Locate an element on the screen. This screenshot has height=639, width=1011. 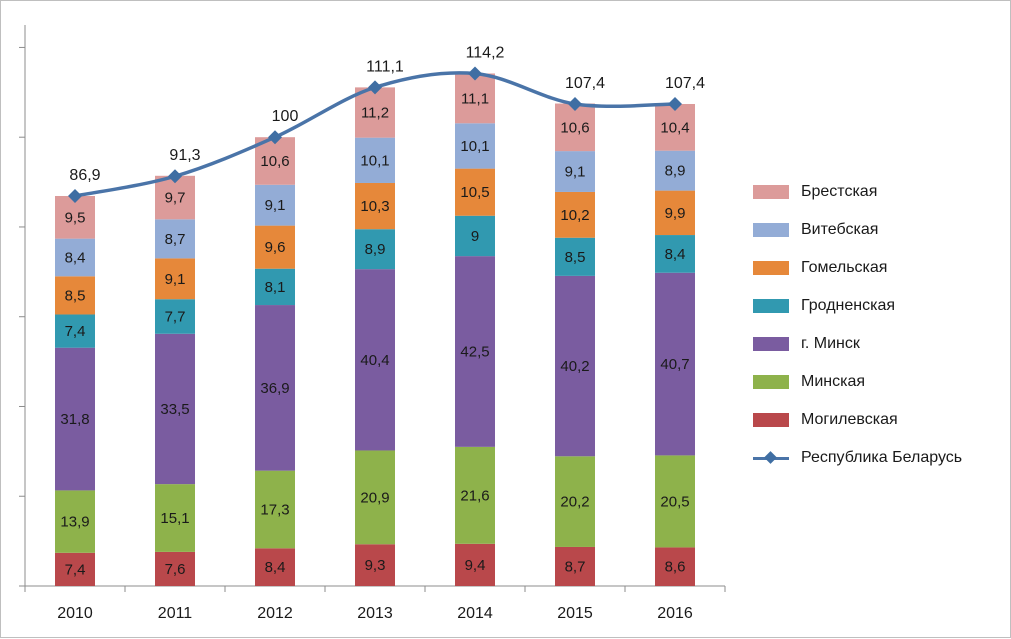
bar-value-label: 8,9 is located at coordinates (375, 249).